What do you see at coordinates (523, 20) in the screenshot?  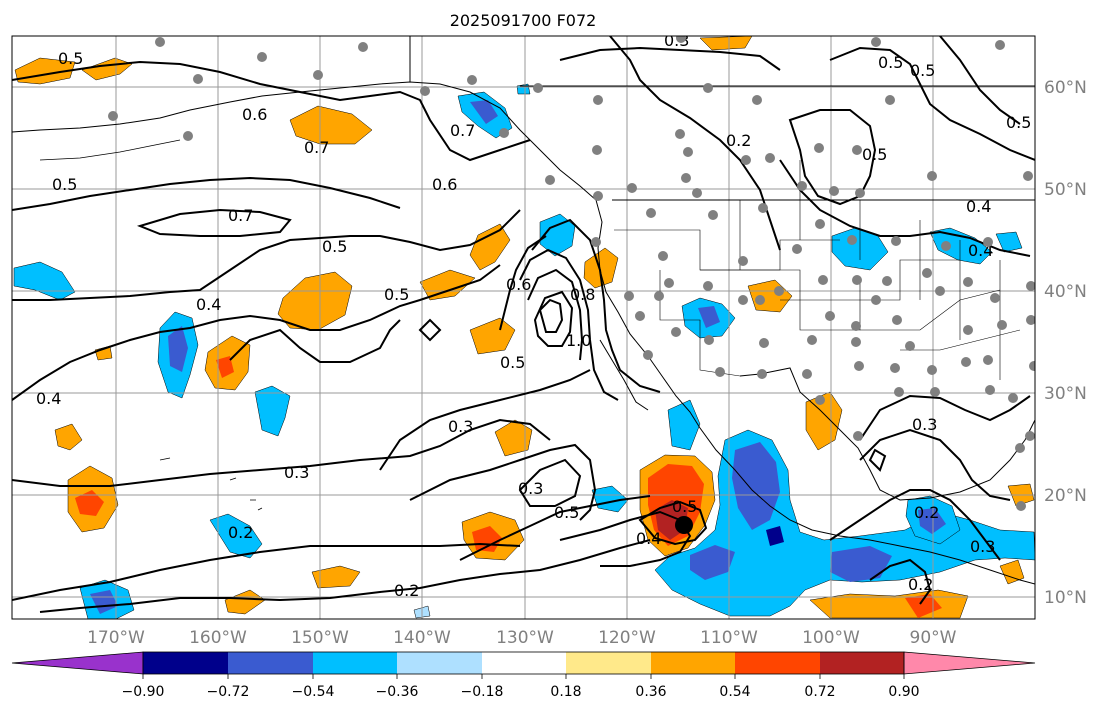 I see `figure-title: 2025091700 F072` at bounding box center [523, 20].